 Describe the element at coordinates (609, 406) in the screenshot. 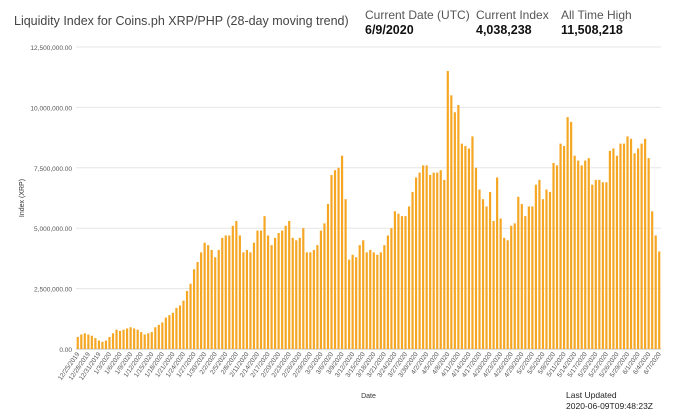

I see `last-updated-value: 2020-06-09T09:48:23Z` at that location.